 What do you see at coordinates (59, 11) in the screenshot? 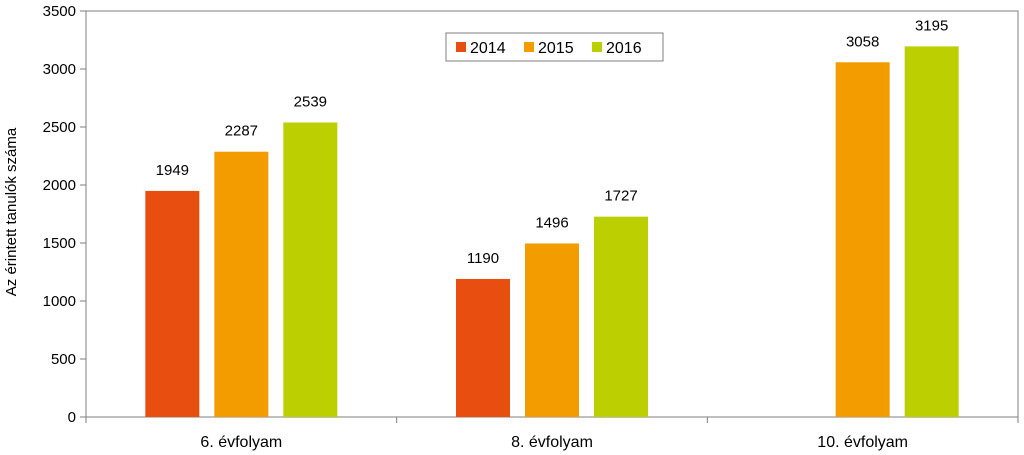
I see `y-tick-label: 3500` at bounding box center [59, 11].